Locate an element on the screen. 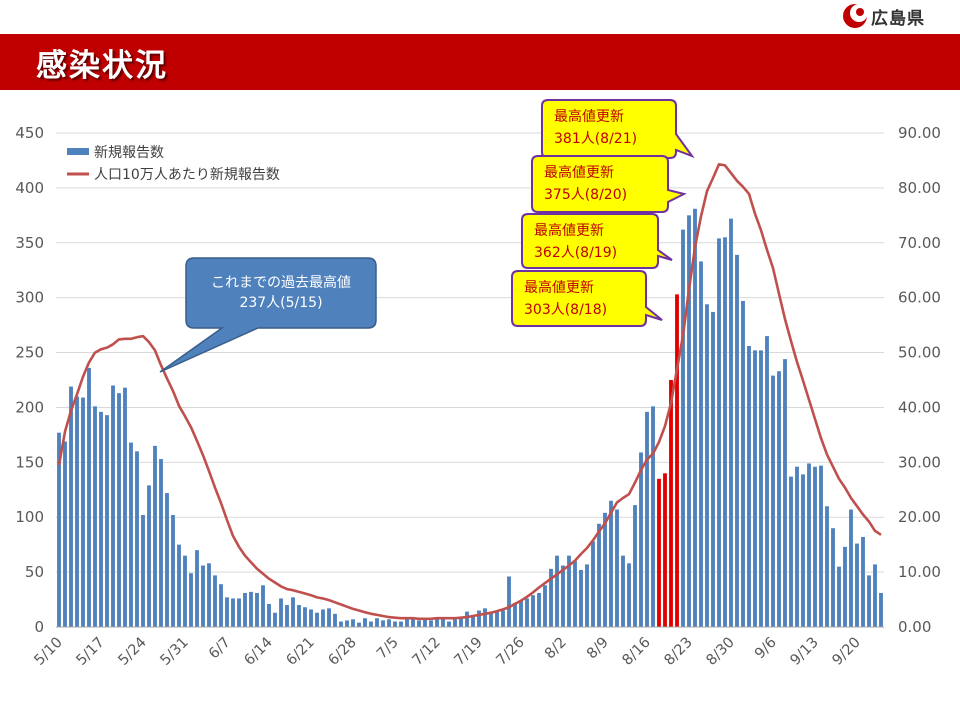  y-left-tick-label: 400 is located at coordinates (29, 188).